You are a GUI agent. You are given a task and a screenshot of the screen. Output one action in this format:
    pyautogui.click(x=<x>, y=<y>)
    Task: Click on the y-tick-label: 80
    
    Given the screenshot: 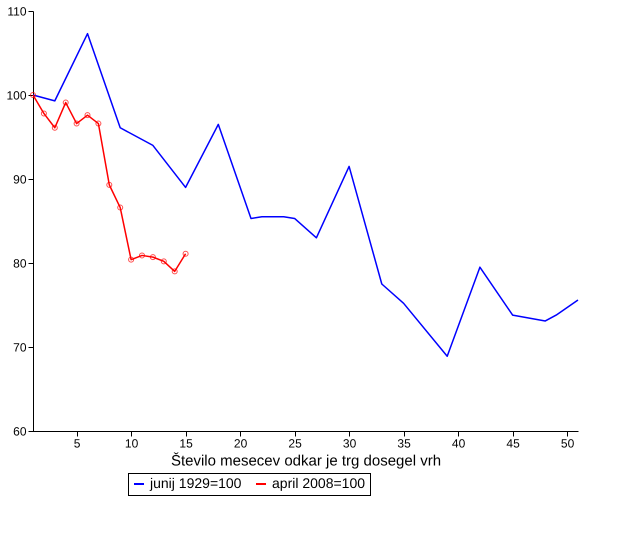 What is the action you would take?
    pyautogui.click(x=20, y=263)
    